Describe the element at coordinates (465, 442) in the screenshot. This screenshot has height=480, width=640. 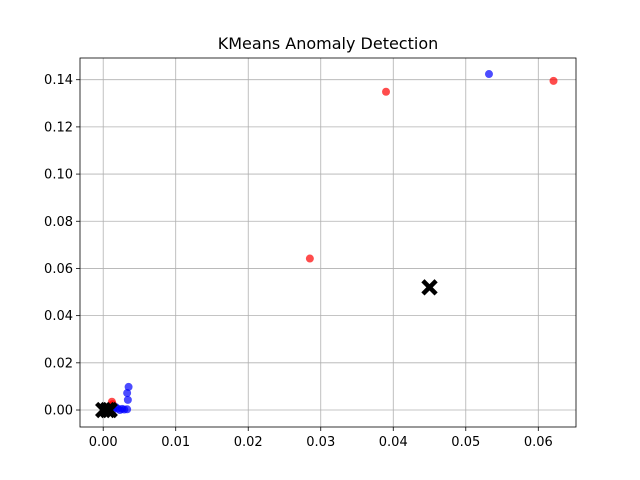
I see `x-tick-label: 0.05` at that location.